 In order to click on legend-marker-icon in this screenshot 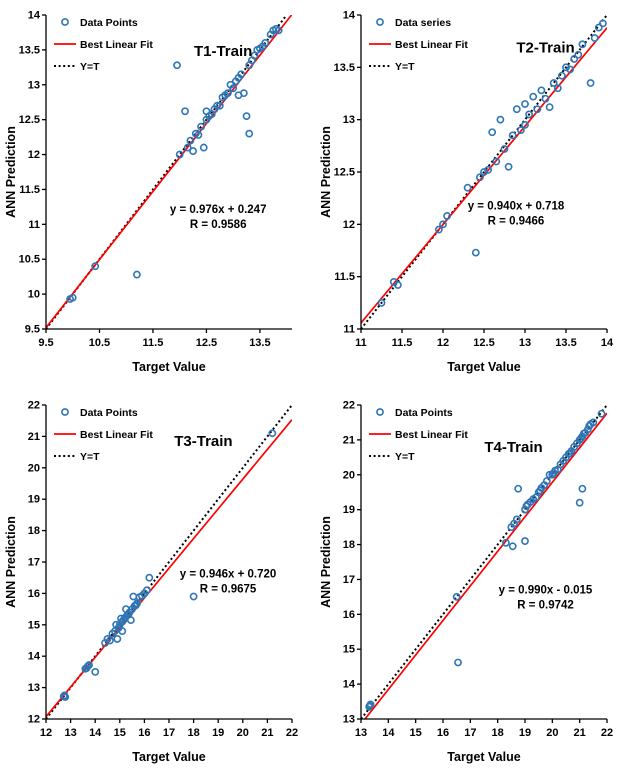, I will do `click(380, 22)`.